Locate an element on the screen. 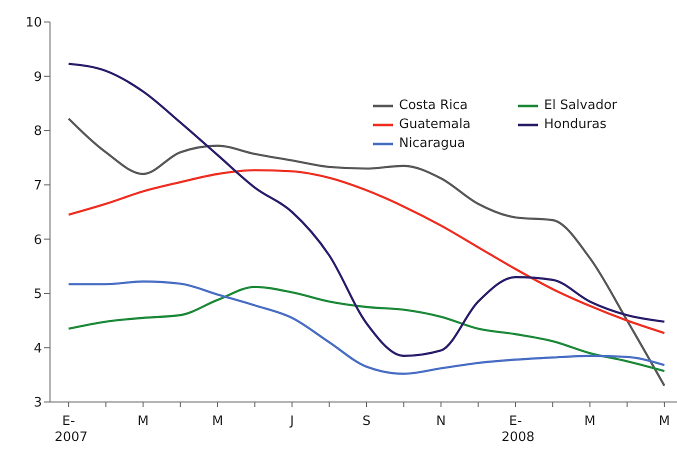  legend-label: Costa Rica is located at coordinates (433, 105).